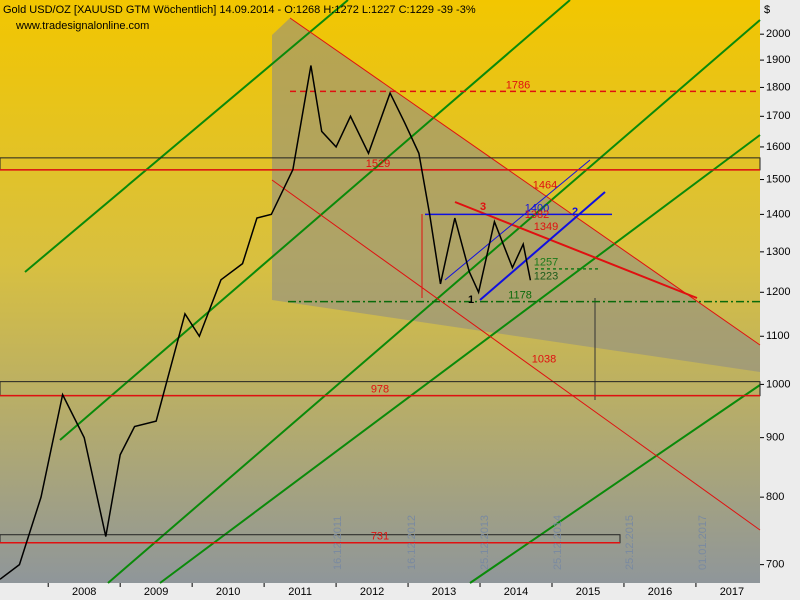 The image size is (800, 605). What do you see at coordinates (300, 592) in the screenshot?
I see `x-tick-label: 2011` at bounding box center [300, 592].